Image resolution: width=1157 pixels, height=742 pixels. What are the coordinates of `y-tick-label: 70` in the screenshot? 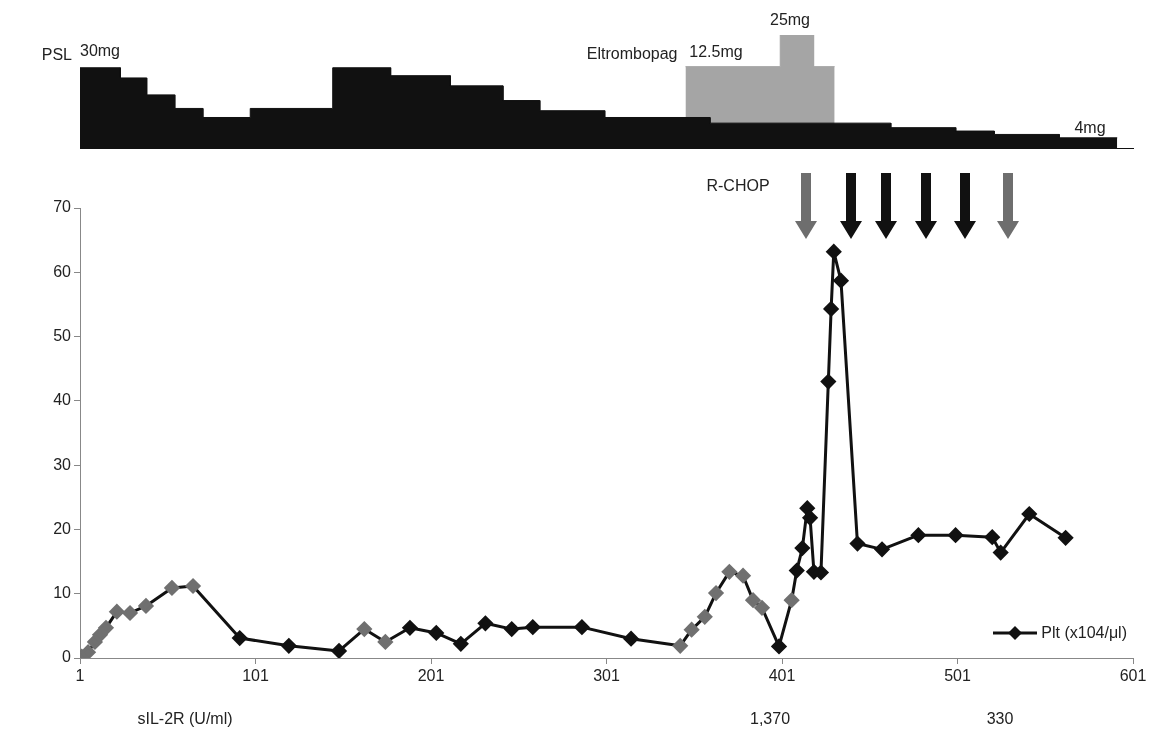 It's located at (62, 207).